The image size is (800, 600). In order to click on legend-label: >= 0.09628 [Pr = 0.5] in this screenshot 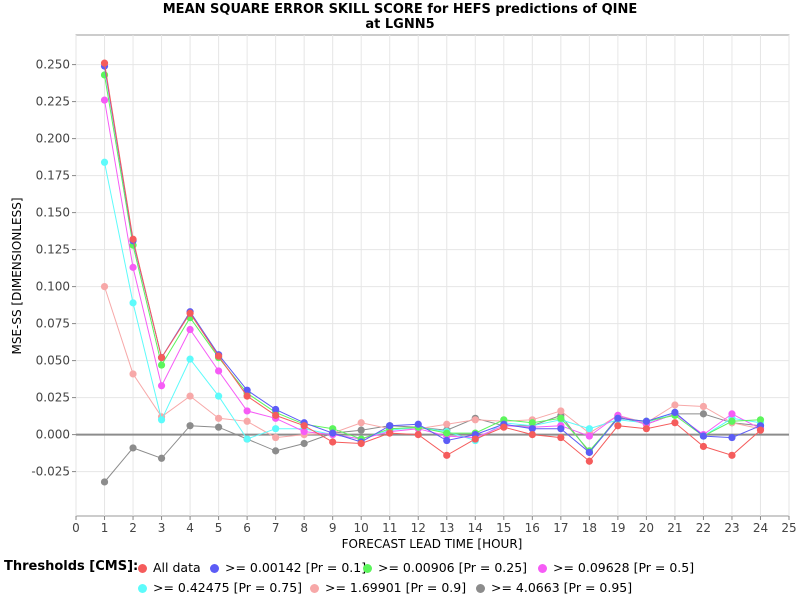, I will do `click(623, 567)`.